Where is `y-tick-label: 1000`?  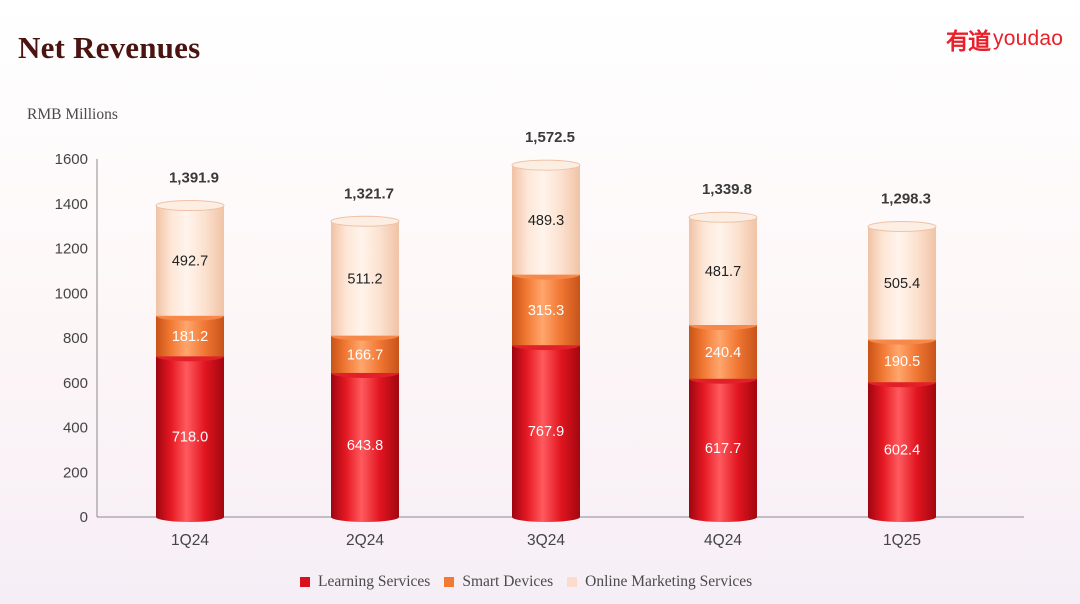
y-tick-label: 1000 is located at coordinates (71, 293).